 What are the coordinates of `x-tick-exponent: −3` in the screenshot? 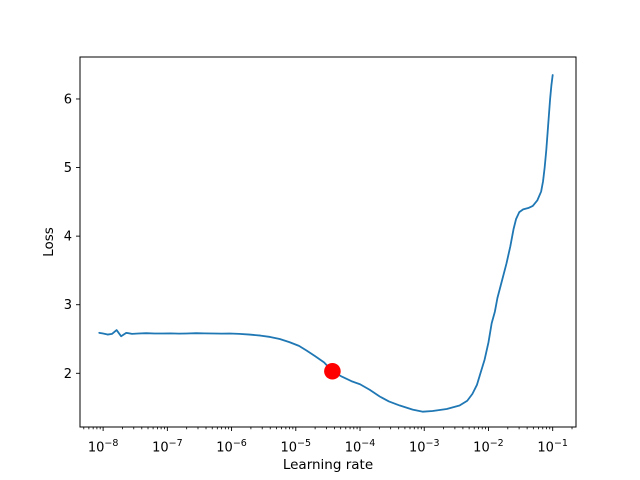 It's located at (433, 443).